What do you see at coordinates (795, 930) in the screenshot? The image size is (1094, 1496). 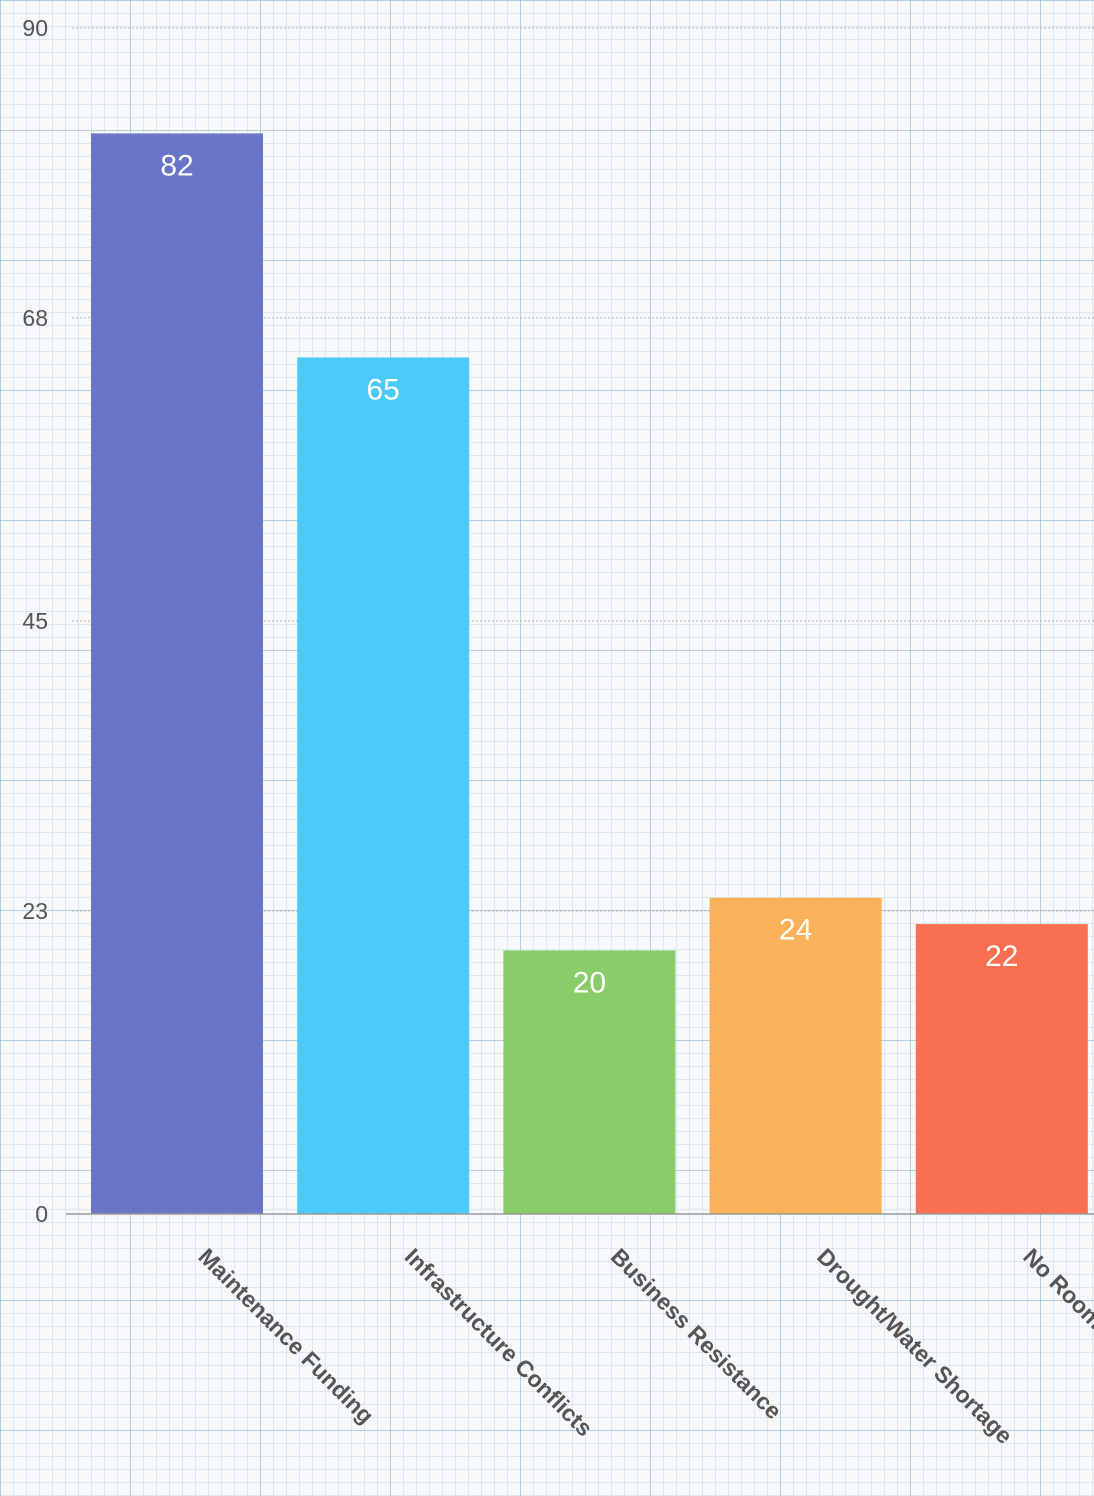 I see `value-label-3: 24` at bounding box center [795, 930].